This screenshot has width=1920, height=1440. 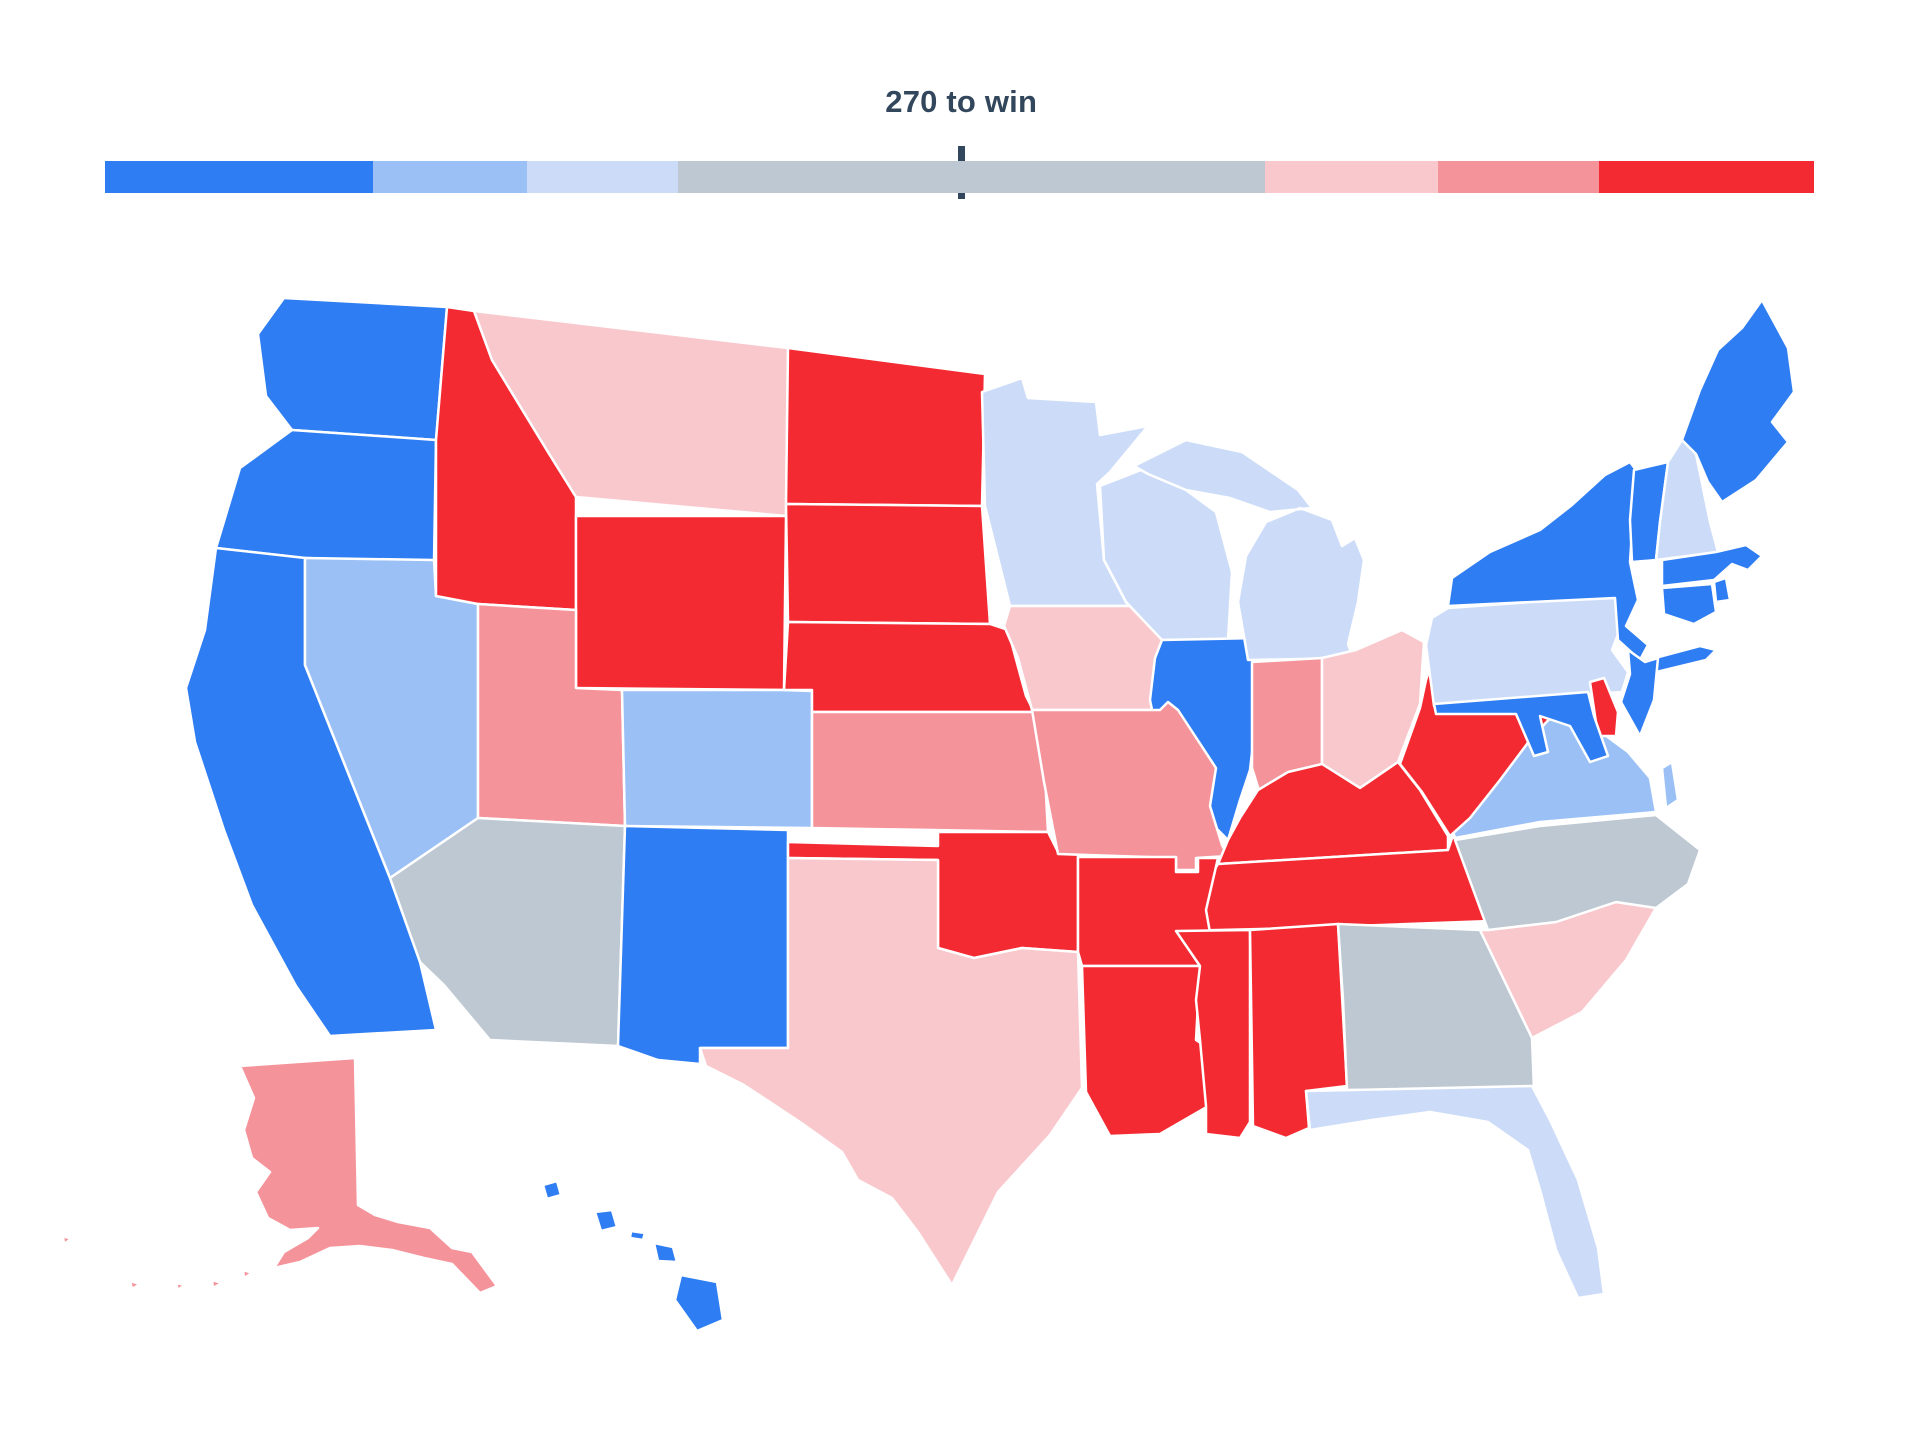 What do you see at coordinates (1738, 401) in the screenshot?
I see `state-ME` at bounding box center [1738, 401].